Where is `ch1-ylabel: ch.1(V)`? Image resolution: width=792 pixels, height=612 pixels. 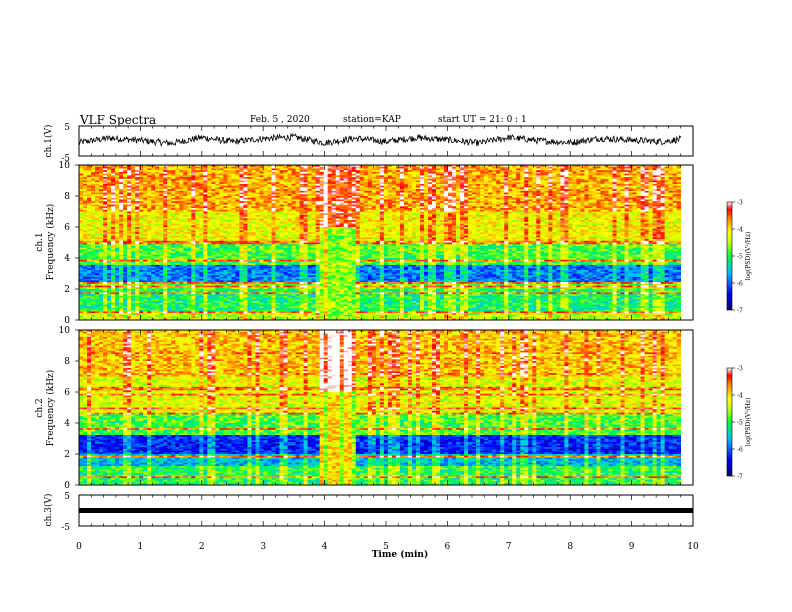
ch1-ylabel: ch.1(V) is located at coordinates (48, 141).